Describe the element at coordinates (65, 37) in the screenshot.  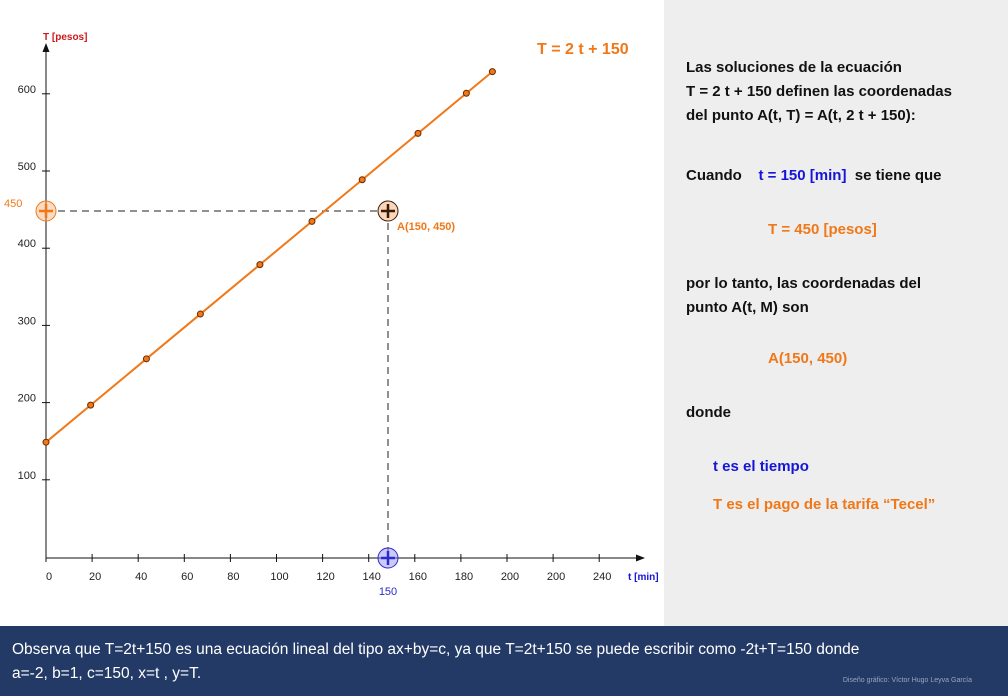
I see `y-axis-title: T [pesos]` at that location.